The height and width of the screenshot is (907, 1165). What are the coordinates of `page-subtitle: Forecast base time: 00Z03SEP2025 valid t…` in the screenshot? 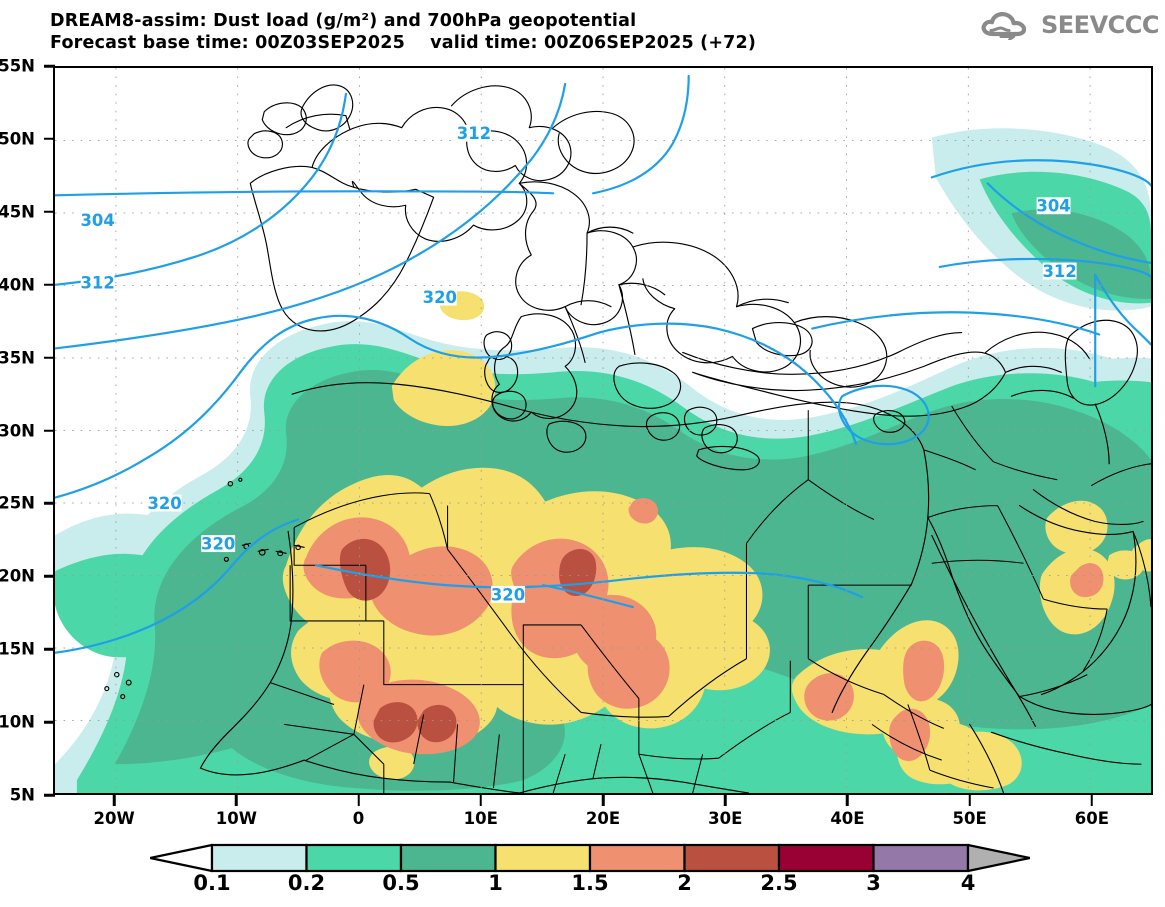 It's located at (403, 43).